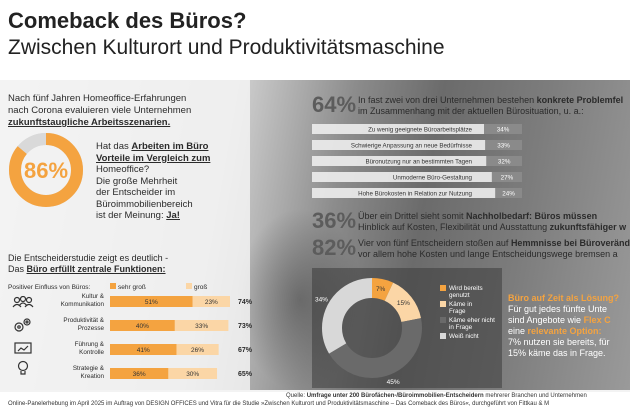 Image resolution: width=630 pixels, height=412 pixels. What do you see at coordinates (144, 204) in the screenshot?
I see `q-line6: Büroimmobilienbereich` at bounding box center [144, 204].